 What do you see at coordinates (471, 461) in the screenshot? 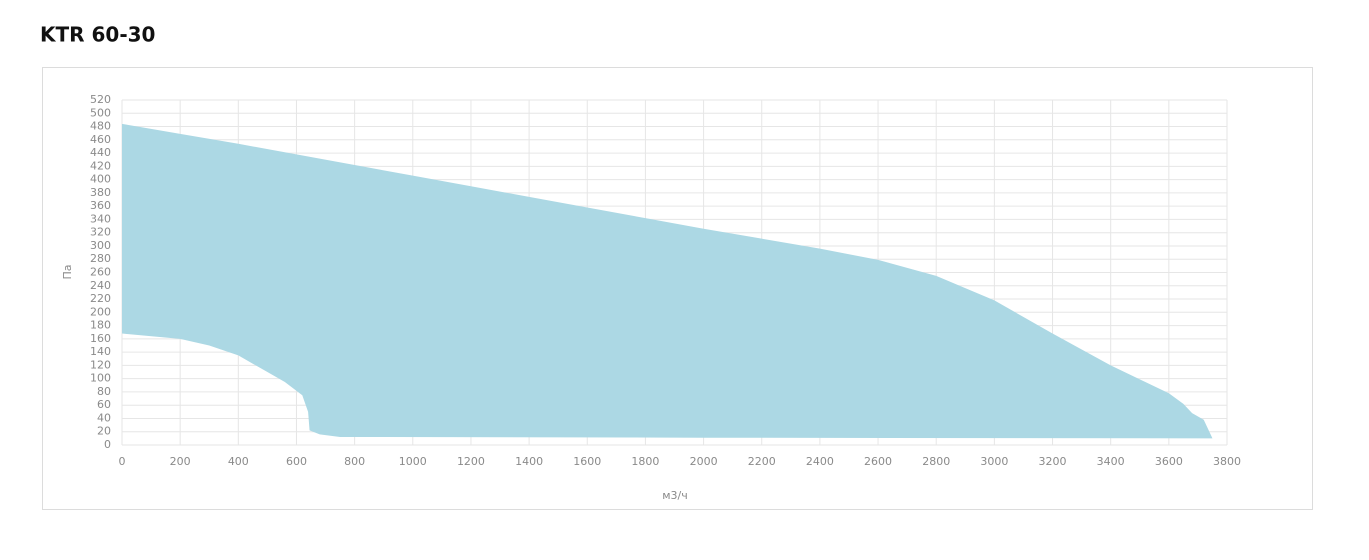
I see `x-tick-label: 1200` at bounding box center [471, 461].